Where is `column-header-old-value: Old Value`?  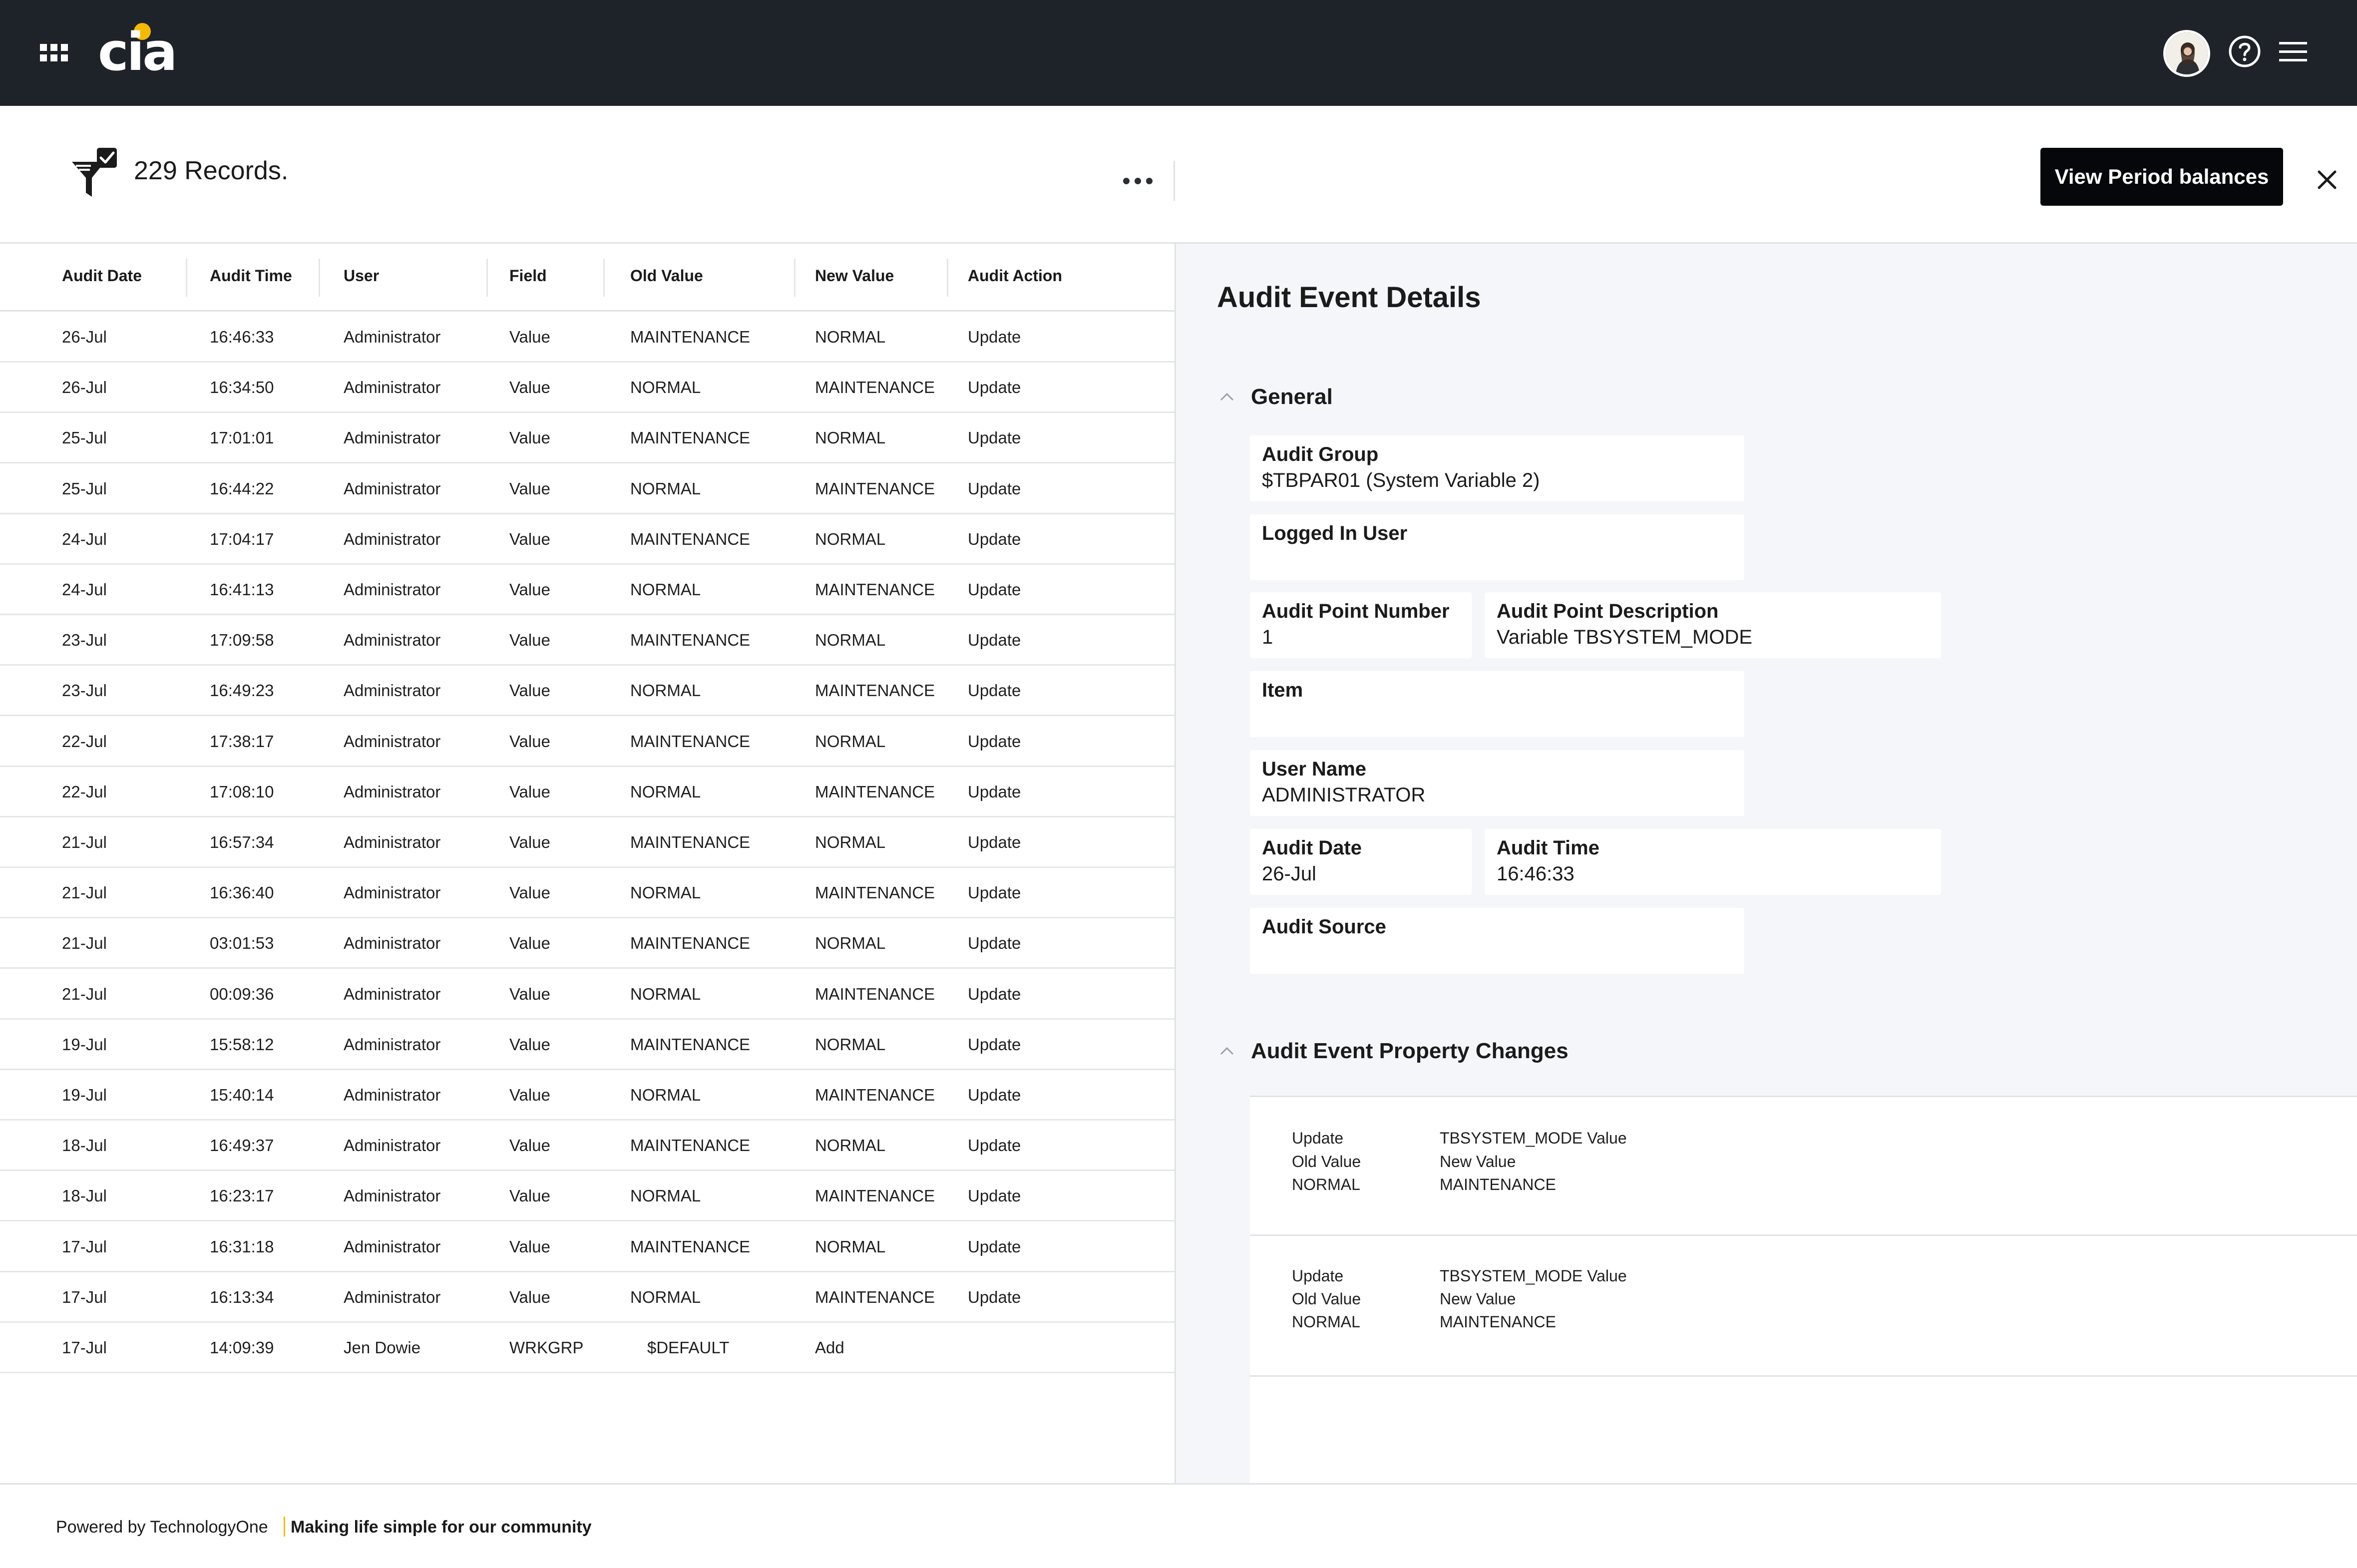
column-header-old-value: Old Value is located at coordinates (666, 276).